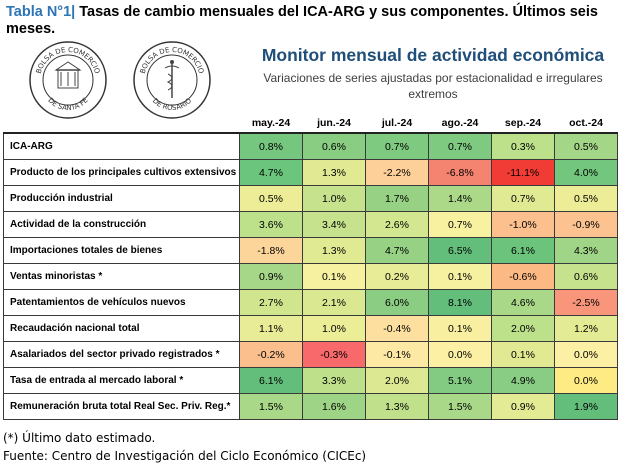 This screenshot has width=623, height=469. Describe the element at coordinates (121, 250) in the screenshot. I see `row-label: Importaciones totales de bienes` at that location.